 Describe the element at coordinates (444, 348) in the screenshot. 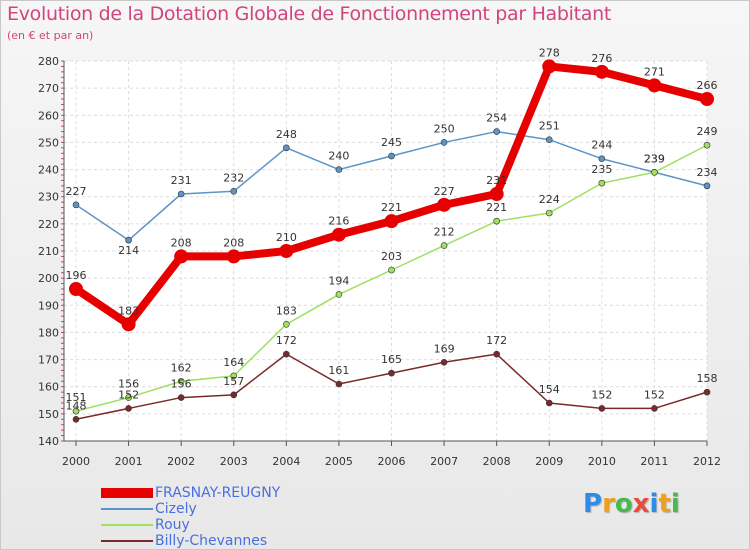

I see `data-label-billy-chevannes: 169` at that location.